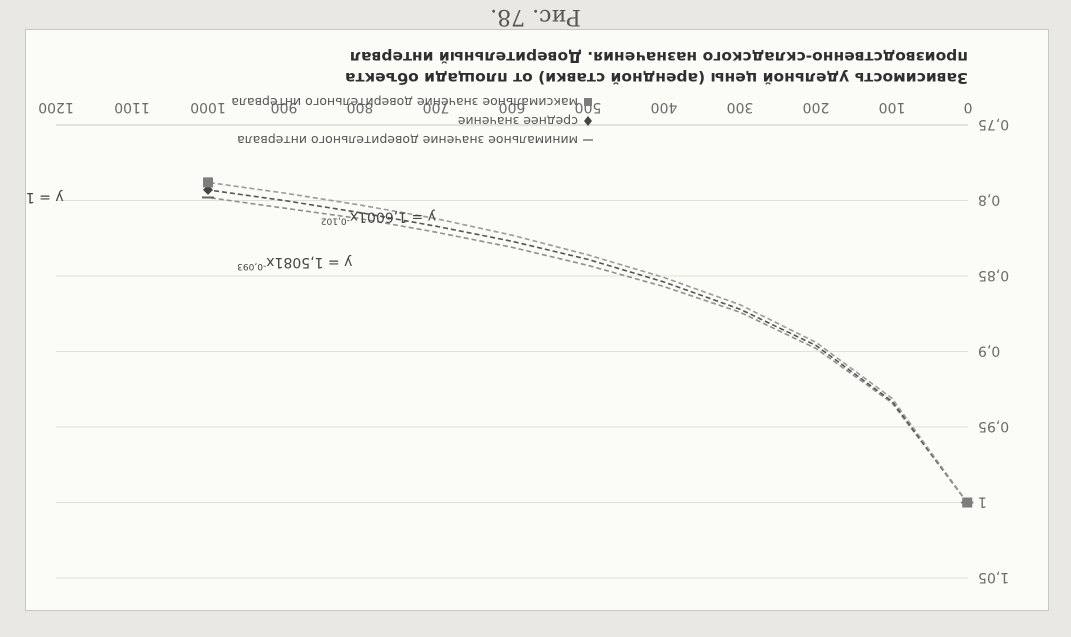 The image size is (1071, 637). What do you see at coordinates (208, 189) in the screenshot?
I see `data-point-diamond` at bounding box center [208, 189].